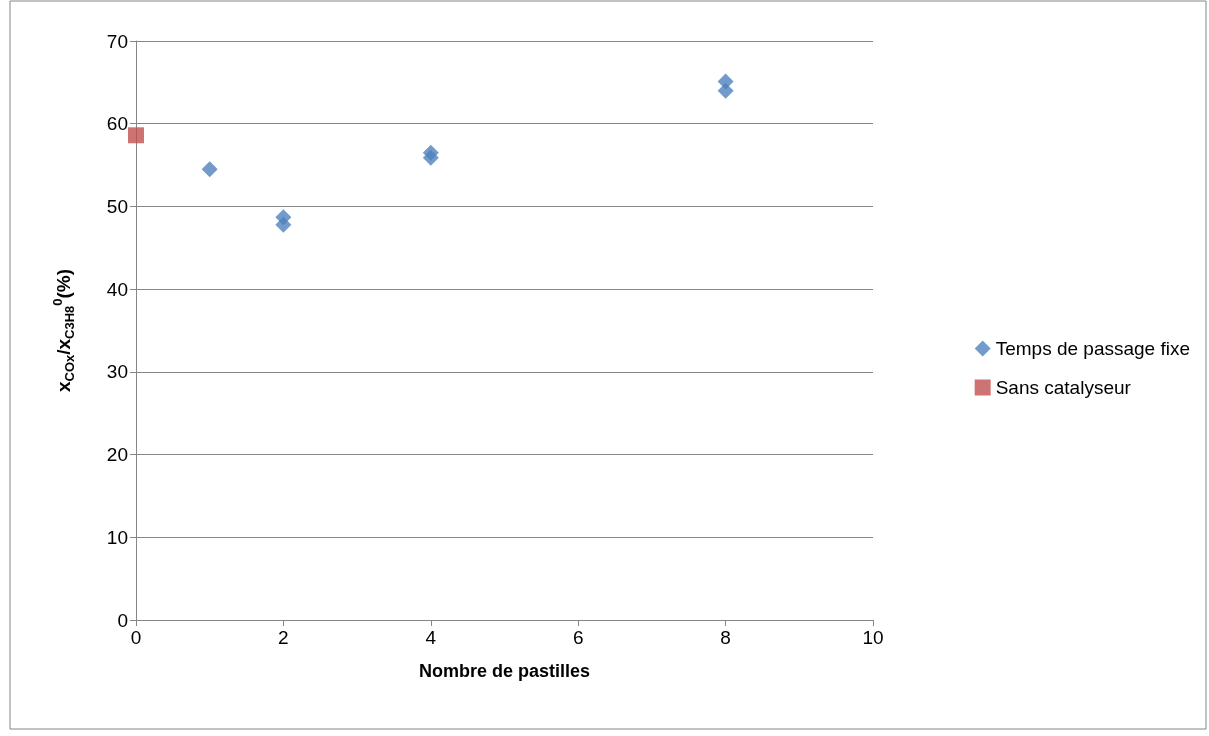  I want to click on y-tick-label: 20, so click(117, 455).